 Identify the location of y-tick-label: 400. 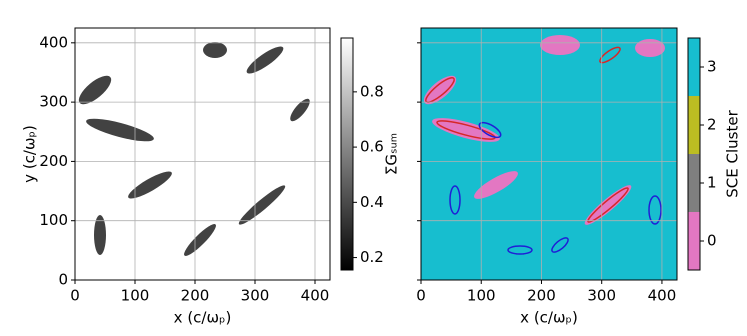
(53, 42).